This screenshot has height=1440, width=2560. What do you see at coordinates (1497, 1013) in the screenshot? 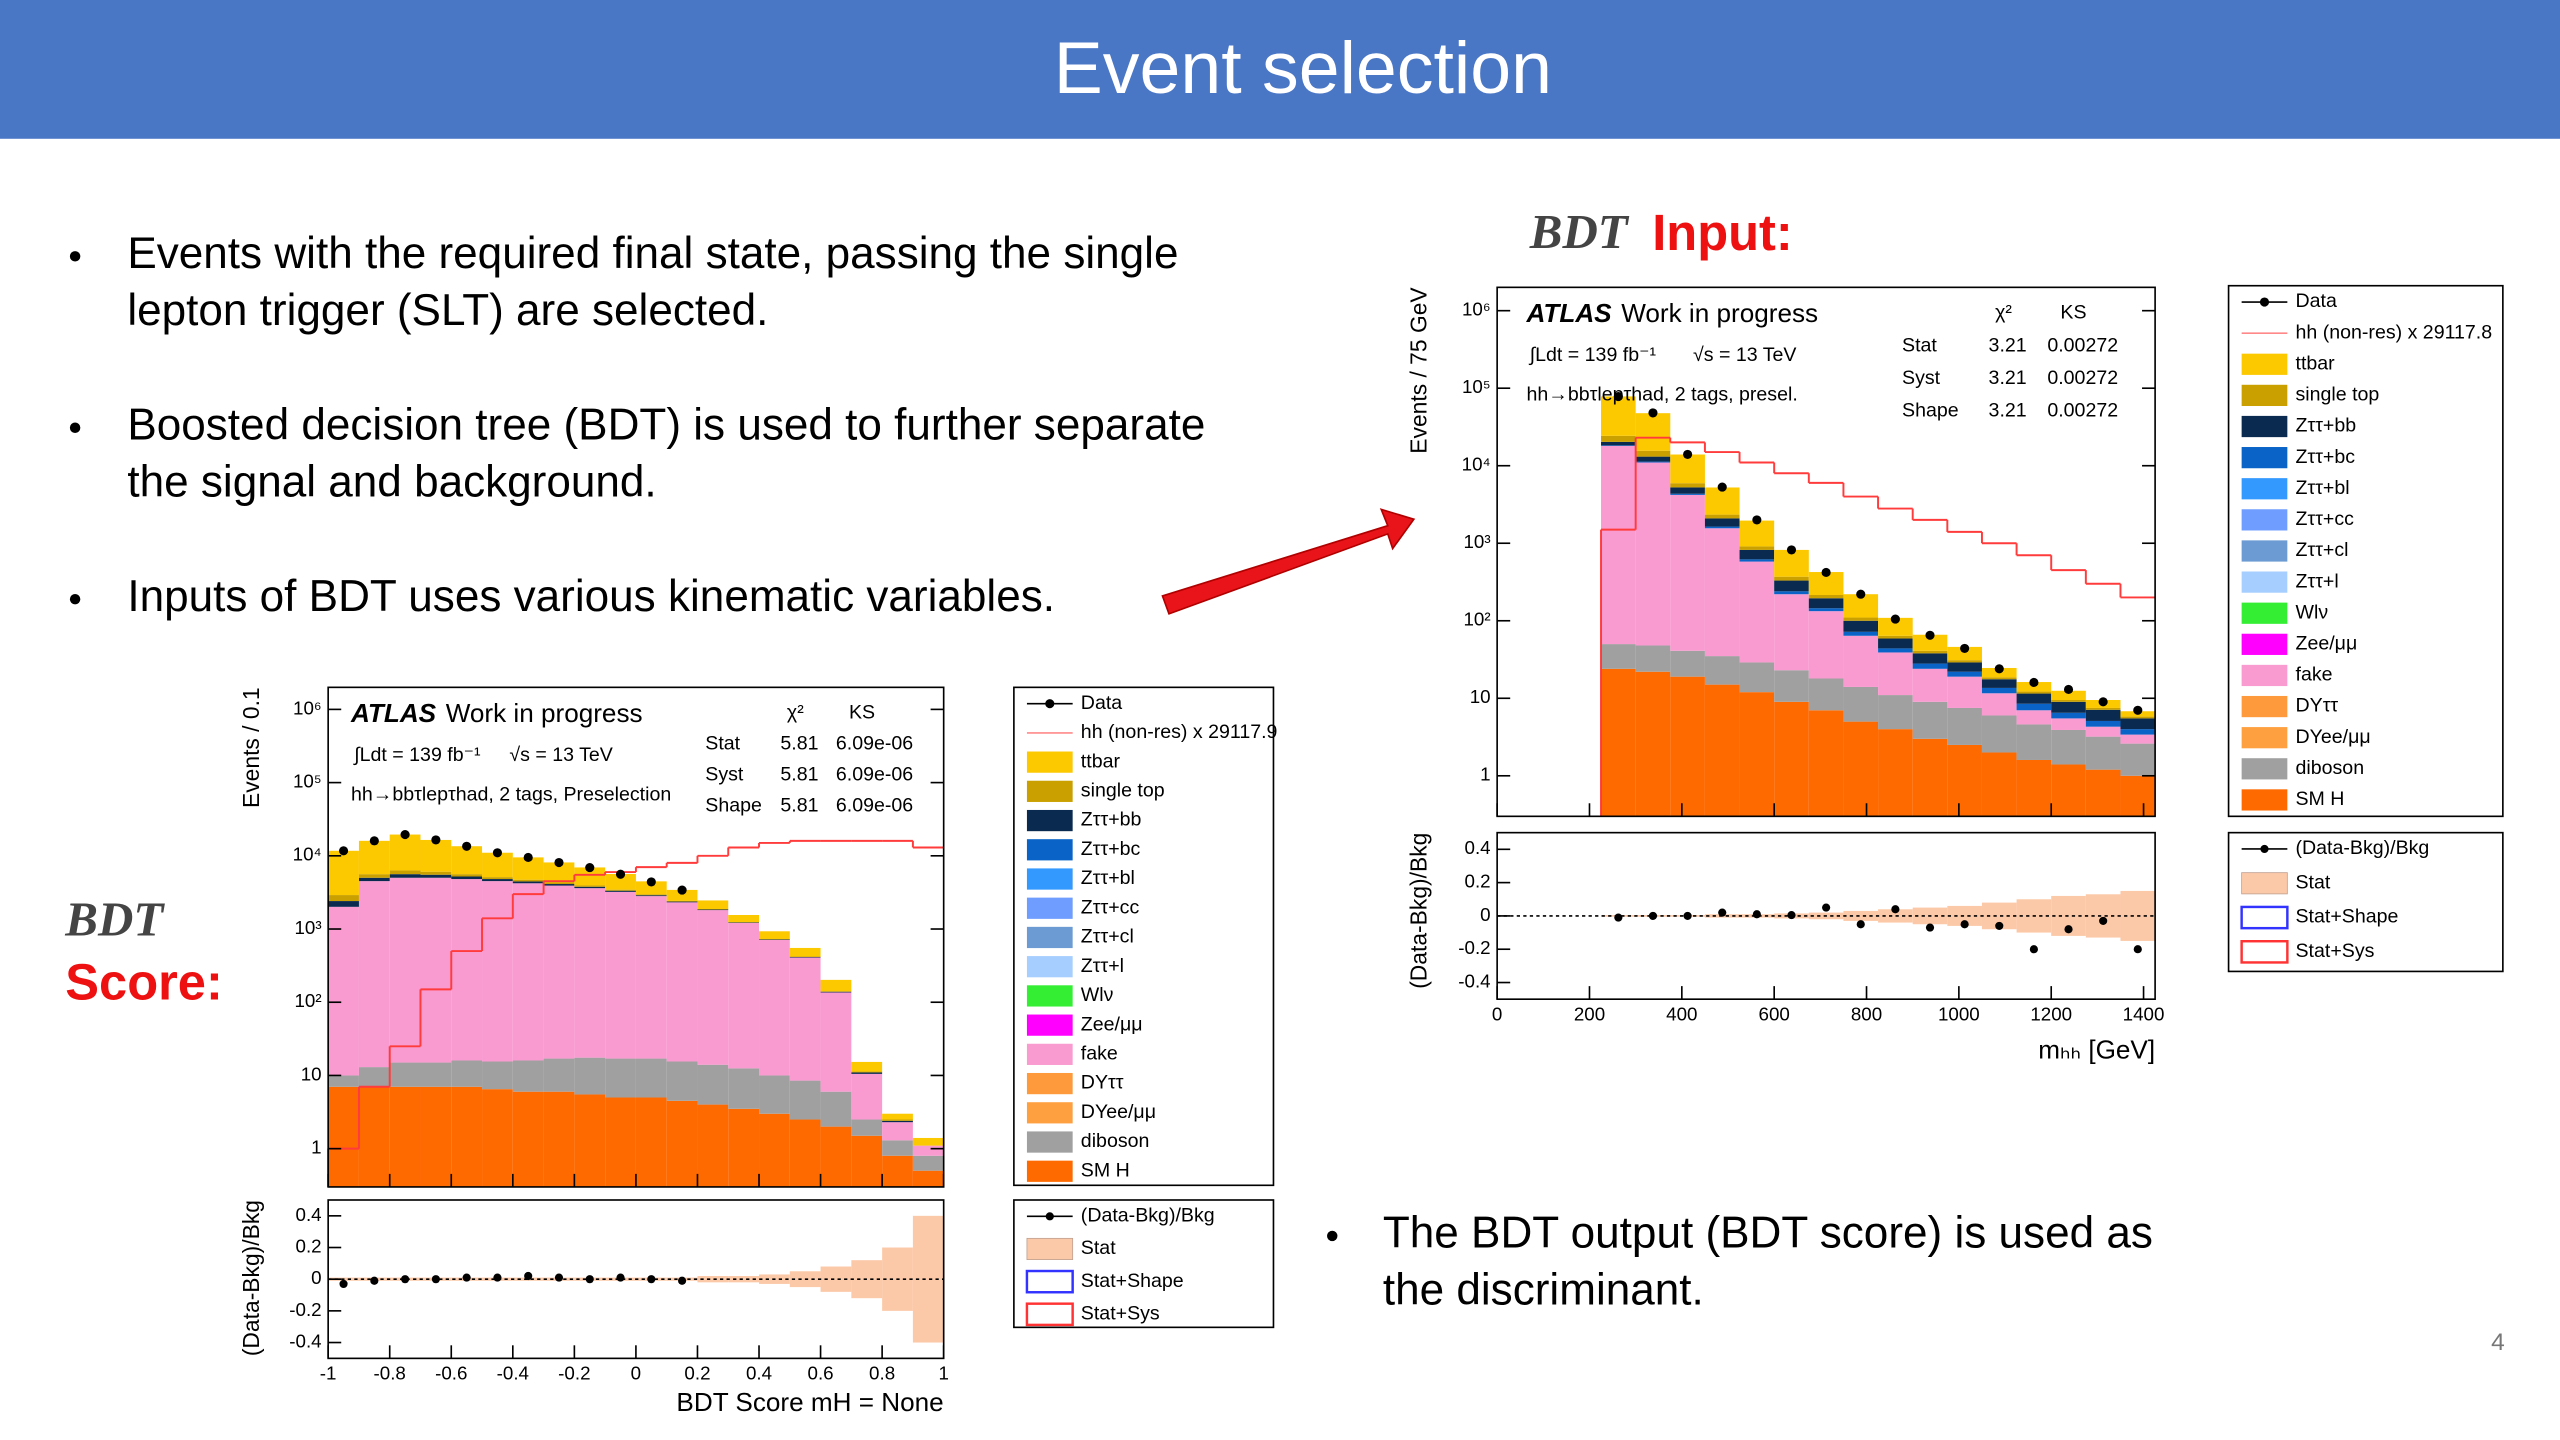
I see `x-tick-label: 0` at bounding box center [1497, 1013].